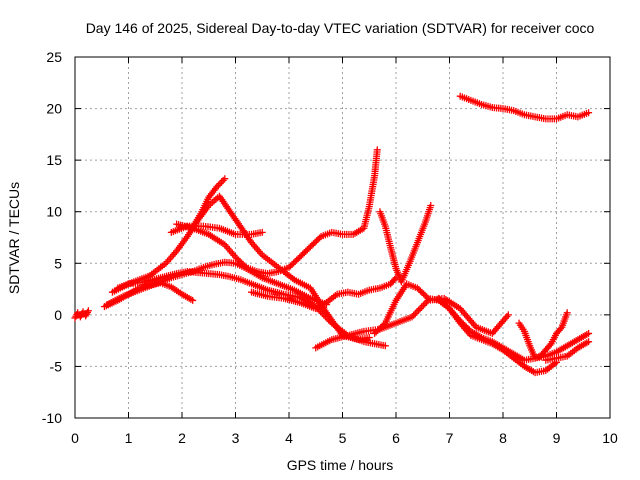 The image size is (640, 480). I want to click on series-sat-i, so click(324, 293).